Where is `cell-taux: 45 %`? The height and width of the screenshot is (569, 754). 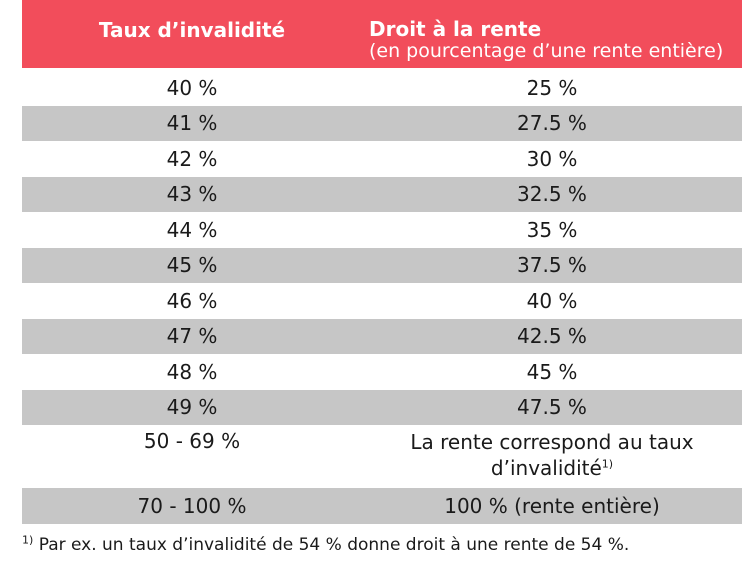 cell-taux: 45 % is located at coordinates (192, 265).